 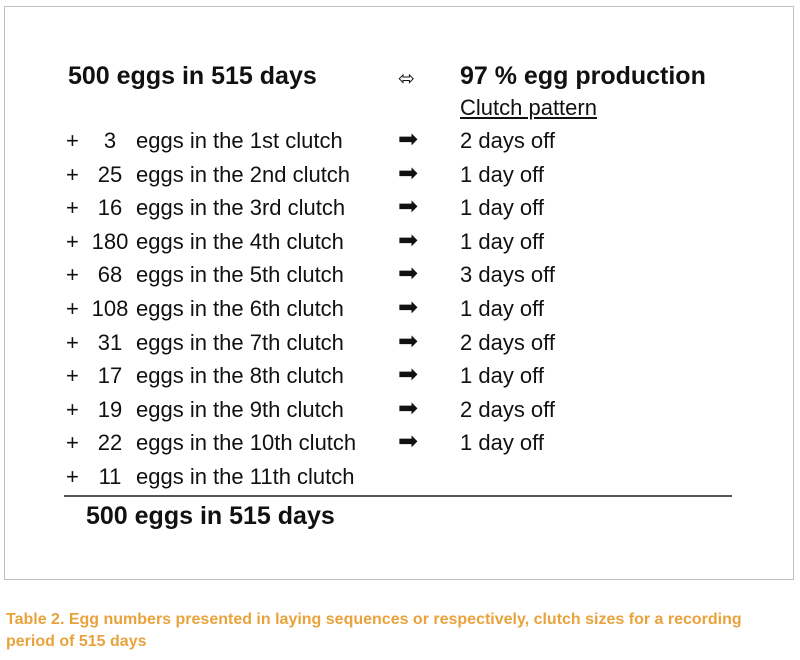 I want to click on clutch-row: + 108 eggs in the 6th clutch ➡ 1 day off, so click(x=400, y=309).